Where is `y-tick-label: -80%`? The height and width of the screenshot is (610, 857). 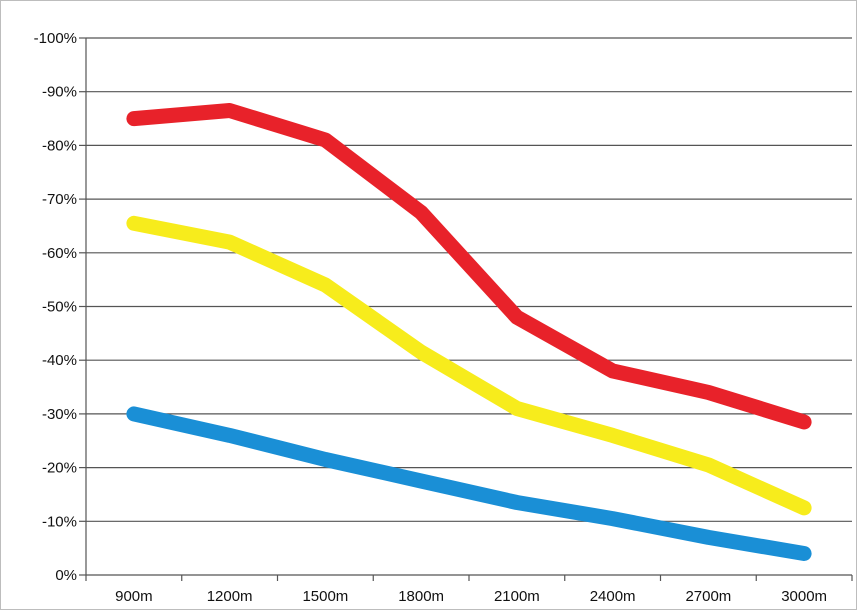
y-tick-label: -80% is located at coordinates (59, 145).